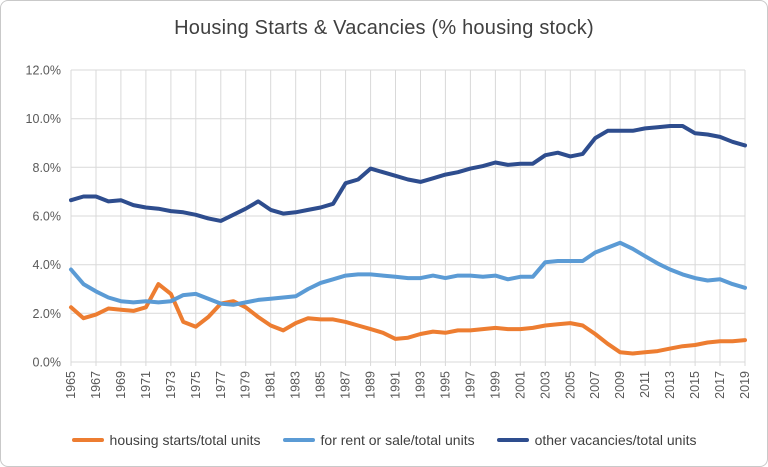  Describe the element at coordinates (296, 385) in the screenshot. I see `x-tick-label: 1983` at that location.